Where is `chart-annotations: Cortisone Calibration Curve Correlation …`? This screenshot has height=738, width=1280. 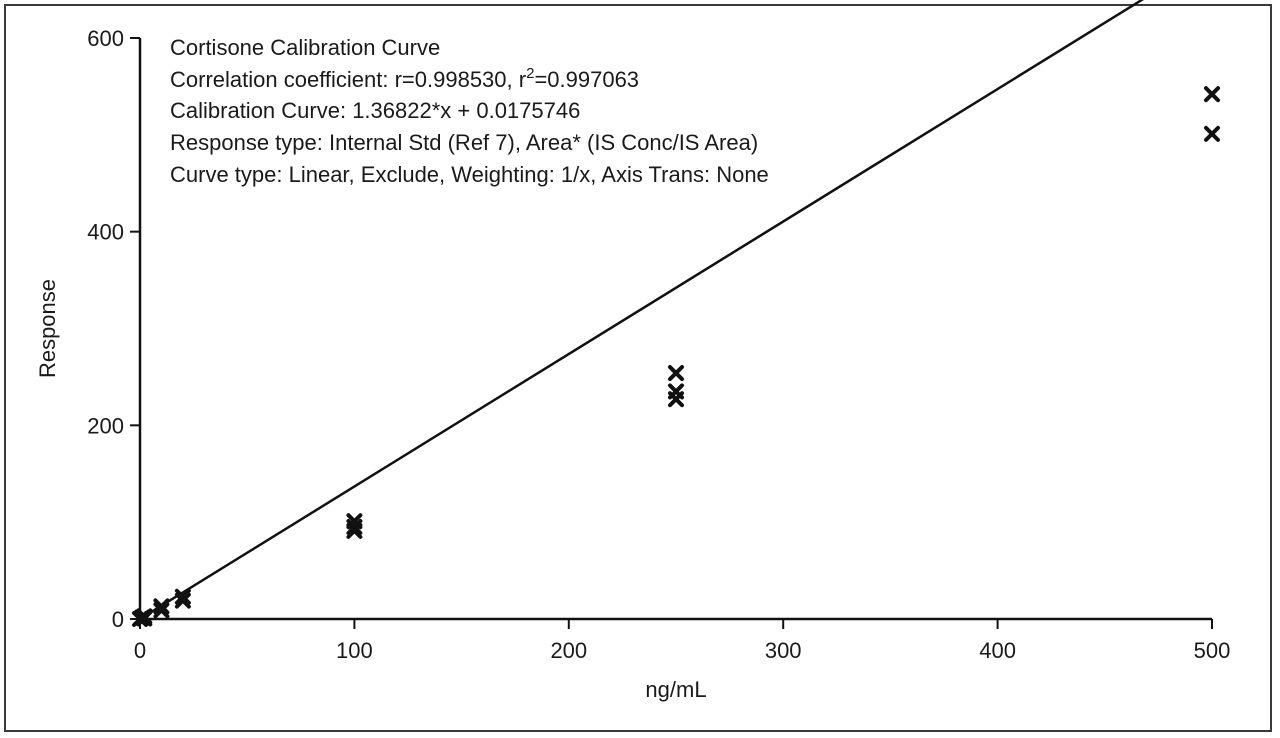 chart-annotations: Cortisone Calibration Curve Correlation … is located at coordinates (469, 111).